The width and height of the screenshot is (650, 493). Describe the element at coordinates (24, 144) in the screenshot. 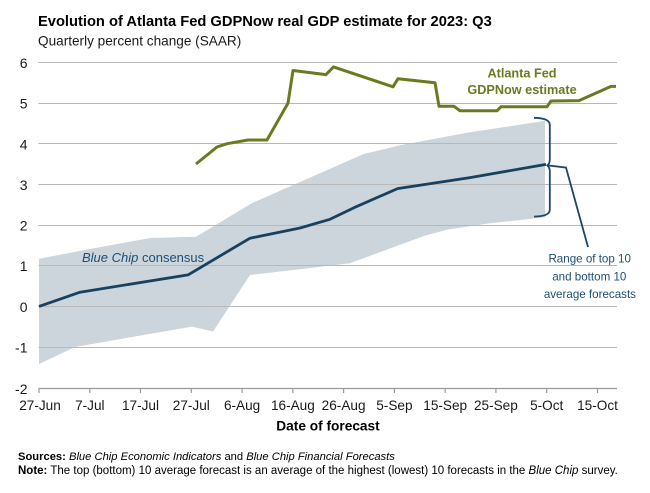

I see `svg-text: 4` at that location.